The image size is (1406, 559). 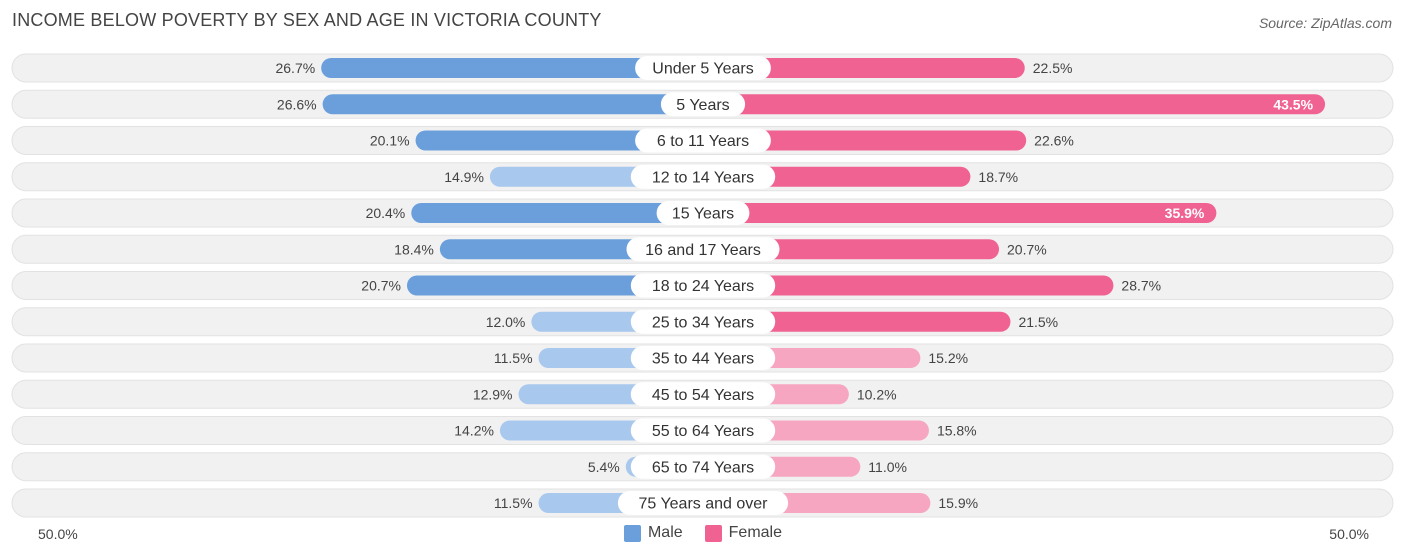 I want to click on value-label-female: 28.7%, so click(x=1141, y=286).